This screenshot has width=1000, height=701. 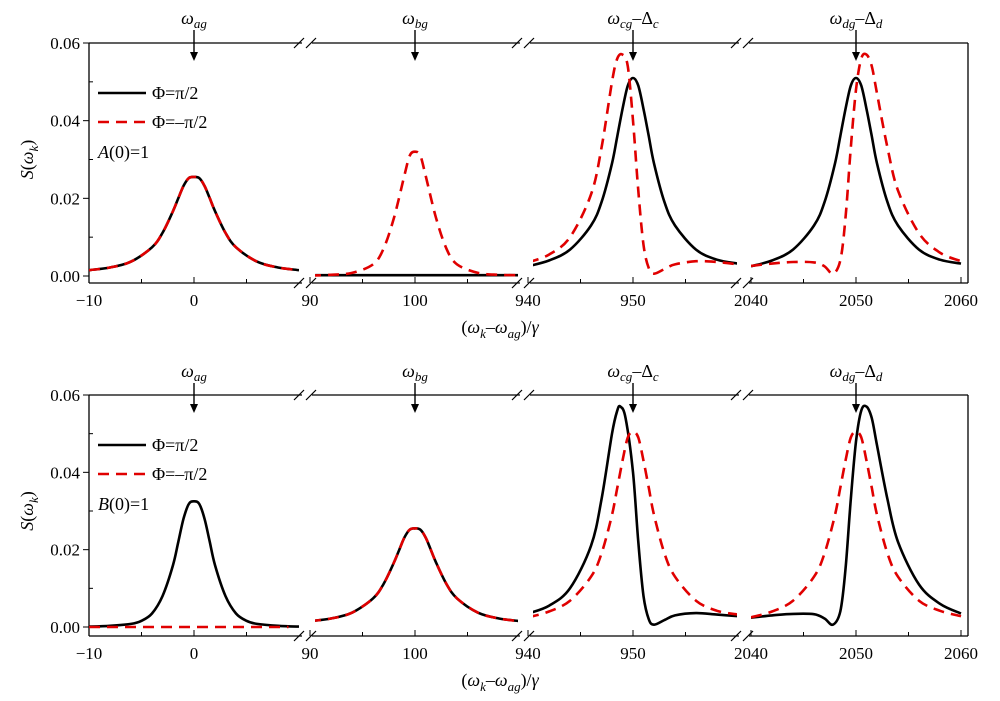 What do you see at coordinates (179, 474) in the screenshot?
I see `legend-label-phi-minus: Φ=–π/2` at bounding box center [179, 474].